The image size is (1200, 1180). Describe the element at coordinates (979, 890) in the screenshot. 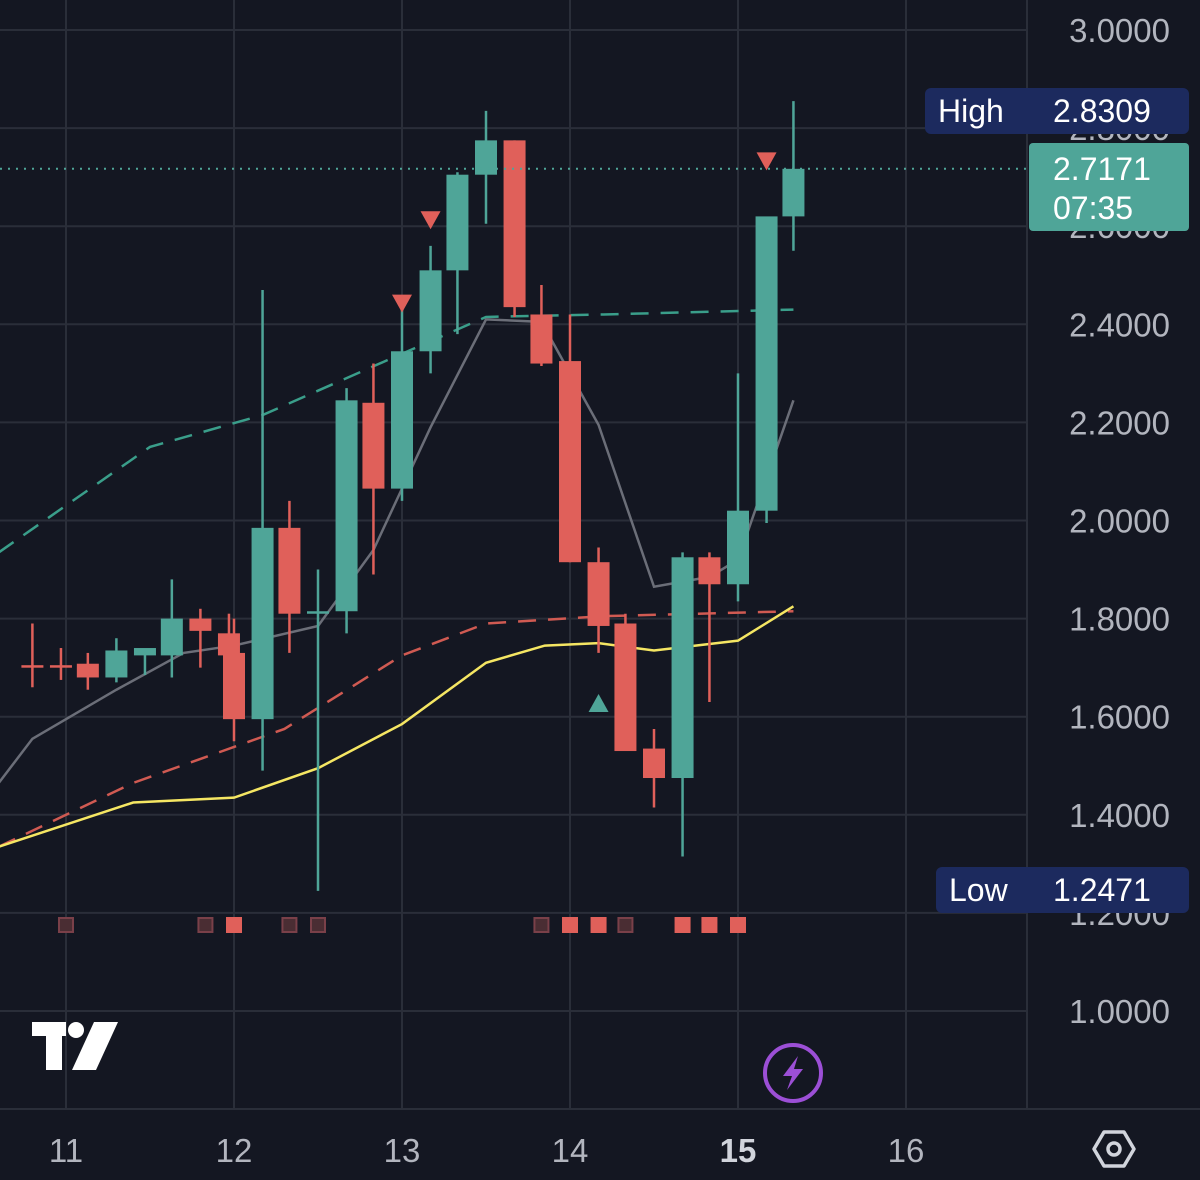

I see `low-tag-label: Low` at that location.